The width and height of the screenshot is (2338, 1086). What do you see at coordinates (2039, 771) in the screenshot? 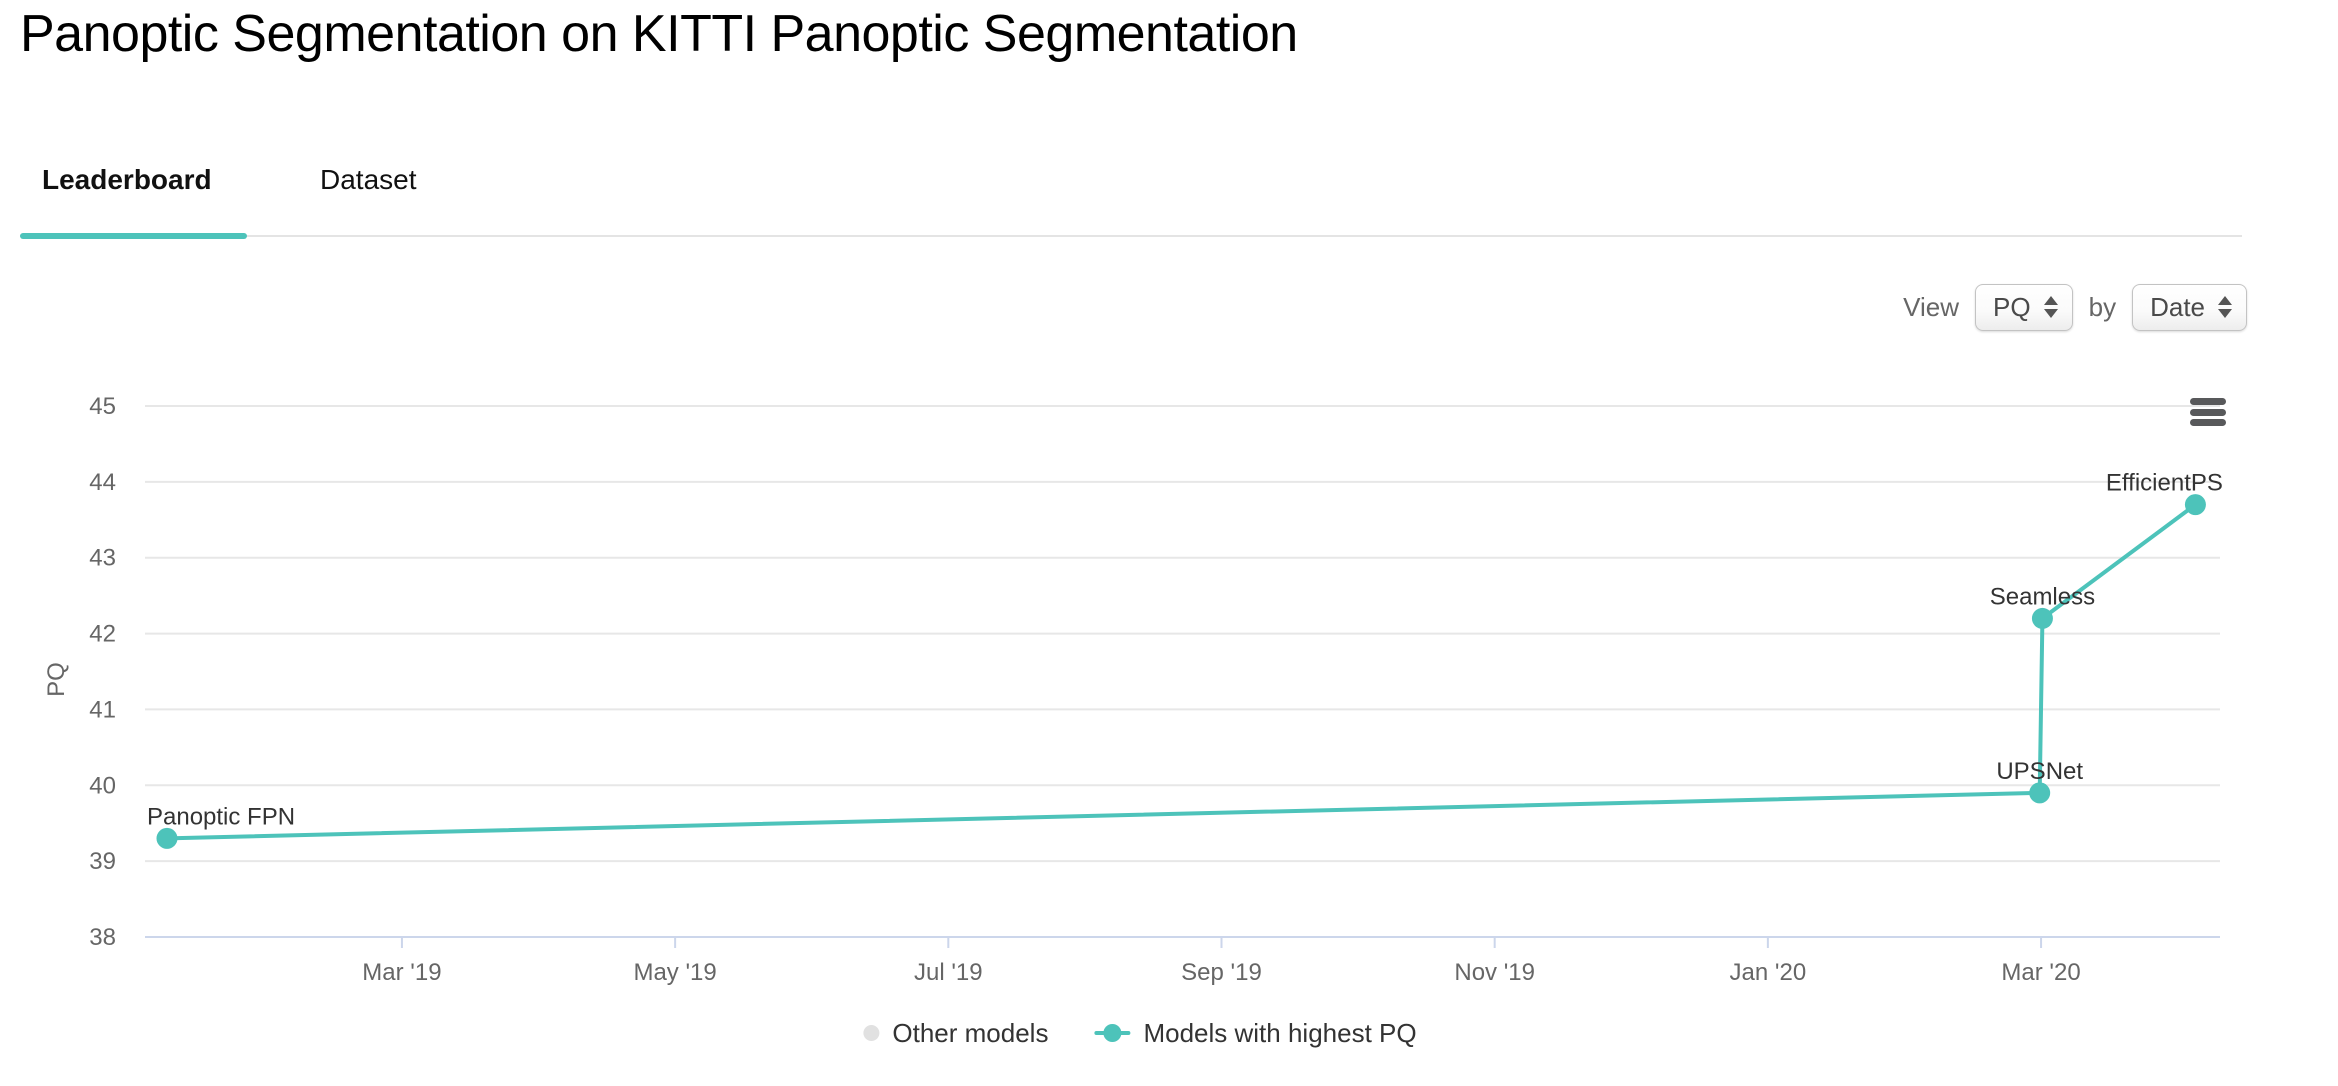
I see `data-point-label-upsnet: UPSNet` at bounding box center [2039, 771].